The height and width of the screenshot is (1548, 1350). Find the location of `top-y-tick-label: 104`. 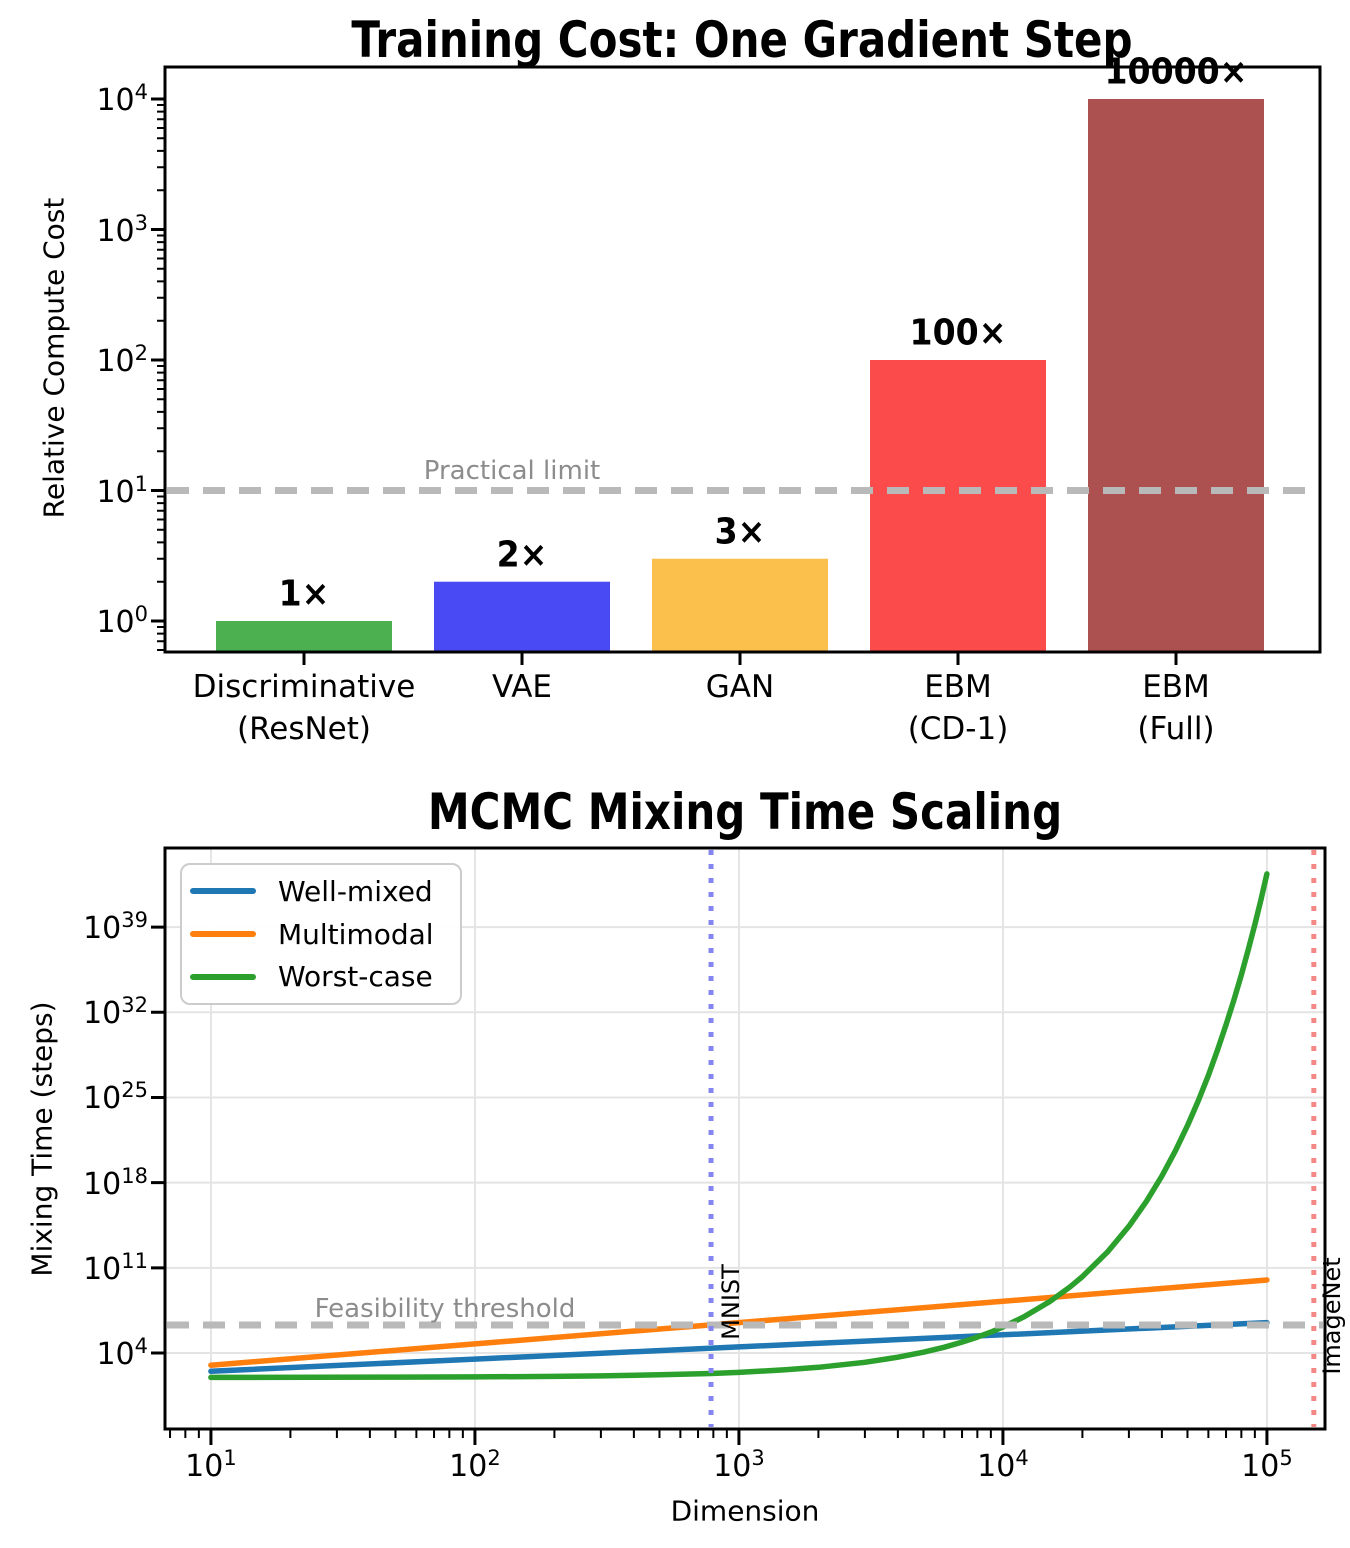

top-y-tick-label: 104 is located at coordinates (122, 99).